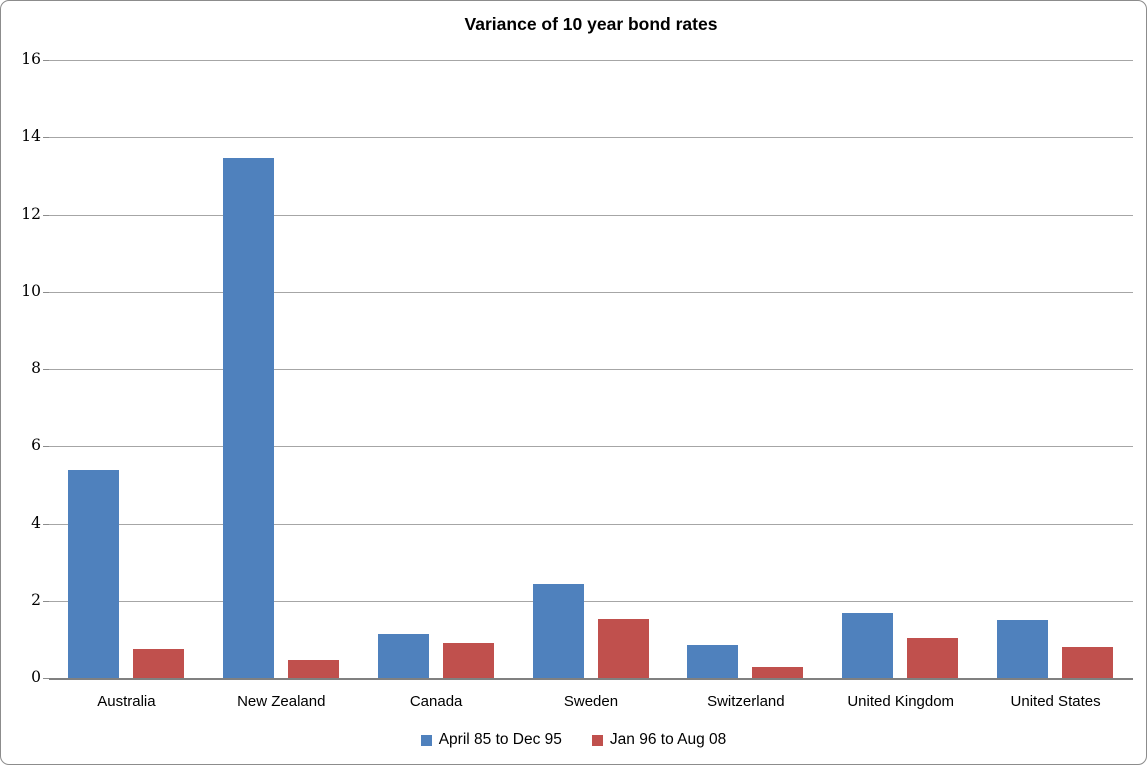 Image resolution: width=1147 pixels, height=765 pixels. I want to click on legend-label: Jan 96 to Aug 08, so click(668, 739).